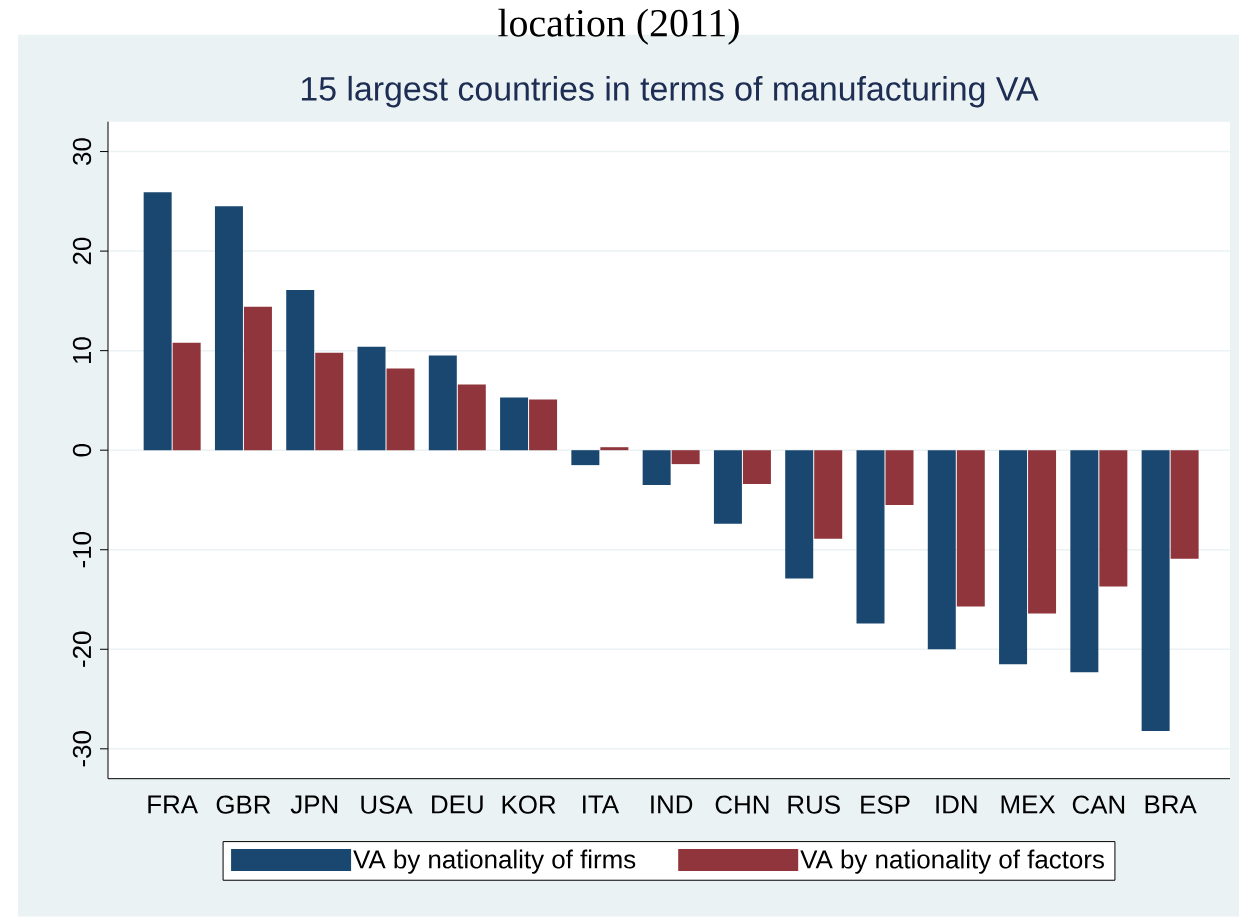 The image size is (1239, 917). What do you see at coordinates (672, 804) in the screenshot?
I see `x-tick-label: IND` at bounding box center [672, 804].